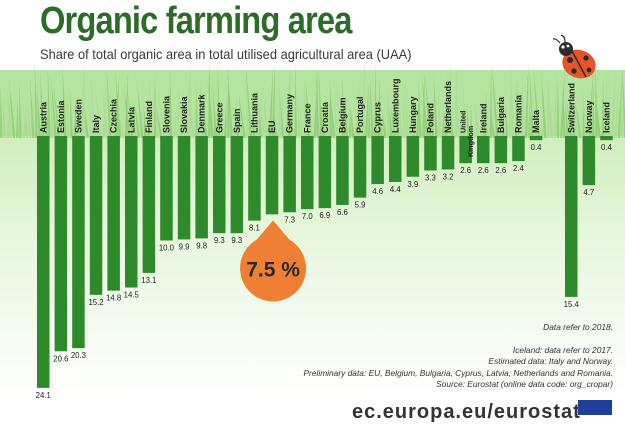  Describe the element at coordinates (595, 407) in the screenshot. I see `eu-flag-icon` at that location.